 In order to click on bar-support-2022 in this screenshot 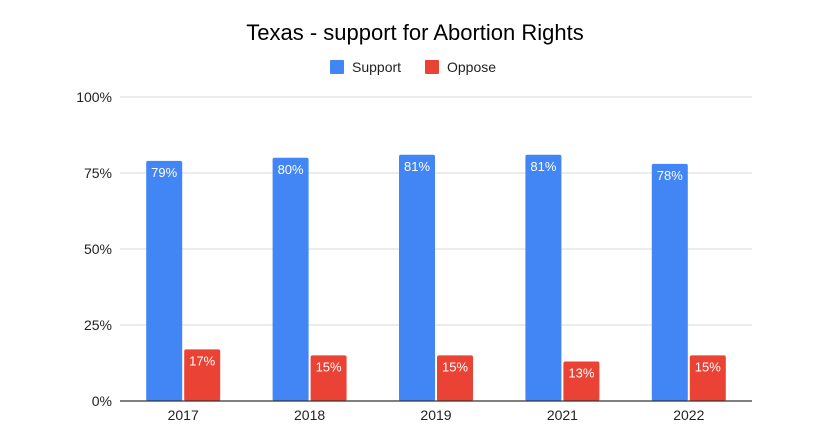, I will do `click(669, 282)`.